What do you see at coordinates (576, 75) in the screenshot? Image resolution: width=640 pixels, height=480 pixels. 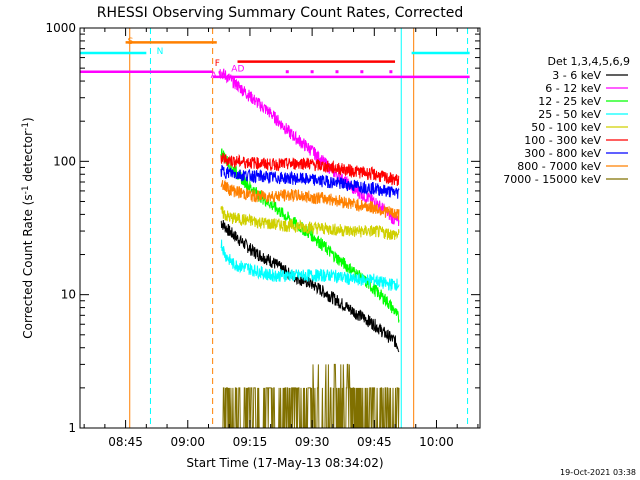 I see `legend-label-0: 3 - 6 keV` at bounding box center [576, 75].